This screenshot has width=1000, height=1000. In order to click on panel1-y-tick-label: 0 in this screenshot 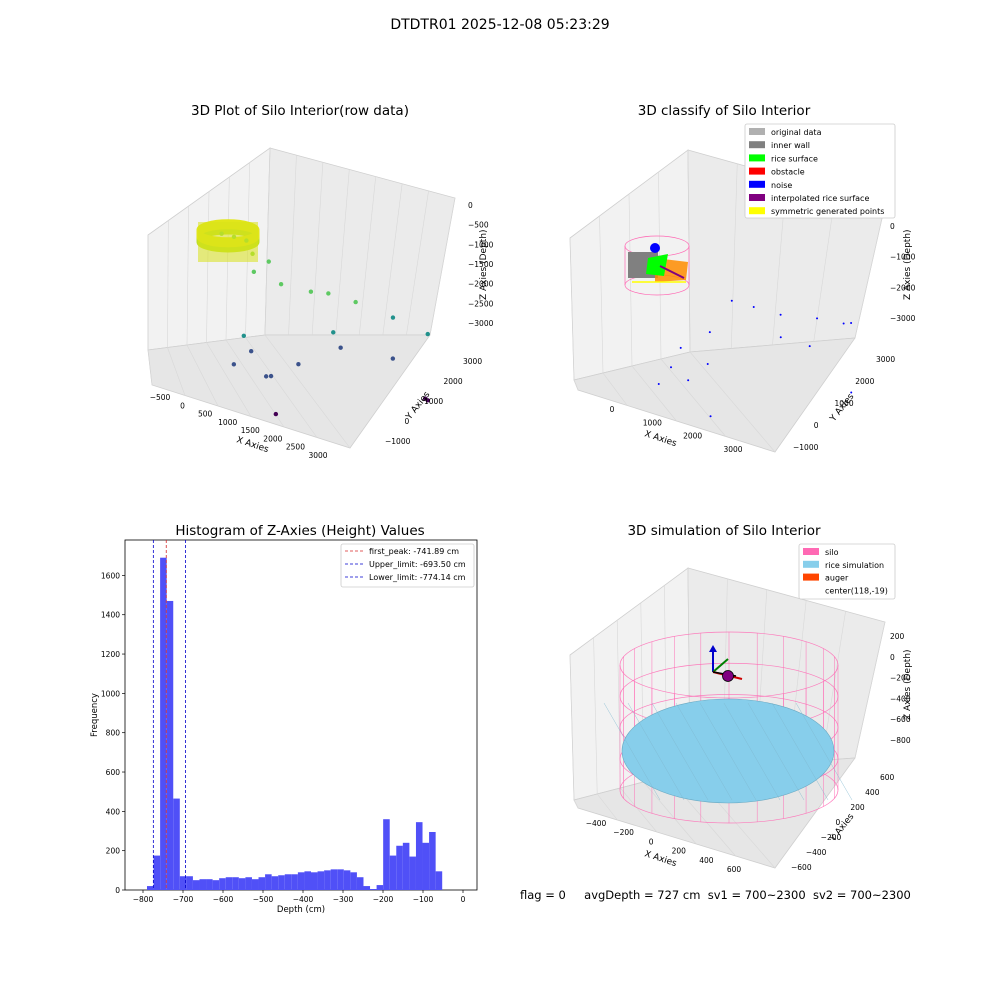, I will do `click(407, 421)`.